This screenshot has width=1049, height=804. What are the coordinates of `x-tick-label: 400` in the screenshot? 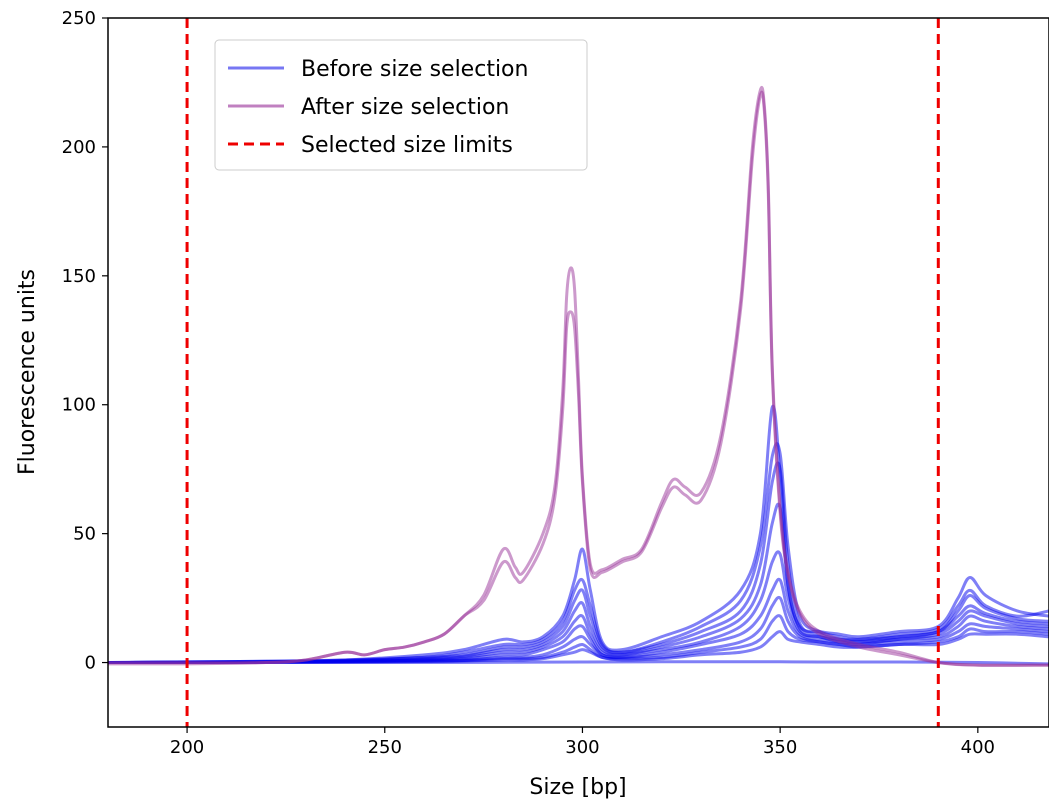 It's located at (978, 747).